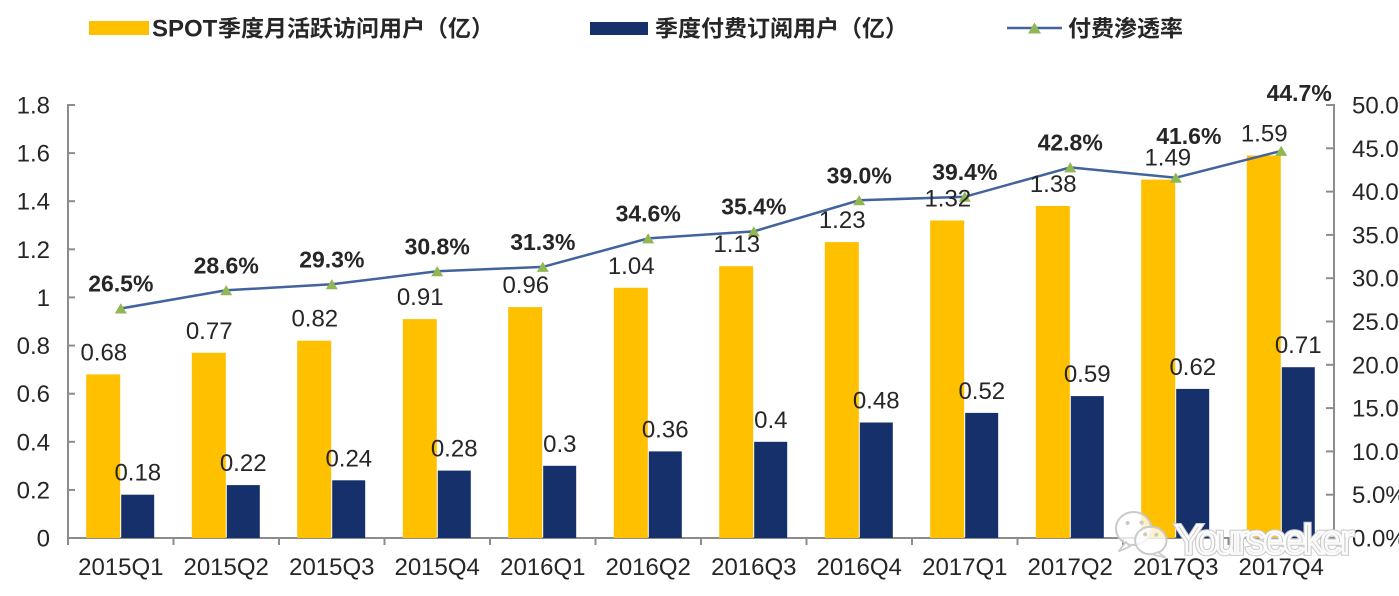  What do you see at coordinates (348, 458) in the screenshot?
I see `svg-text: 0.24` at bounding box center [348, 458].